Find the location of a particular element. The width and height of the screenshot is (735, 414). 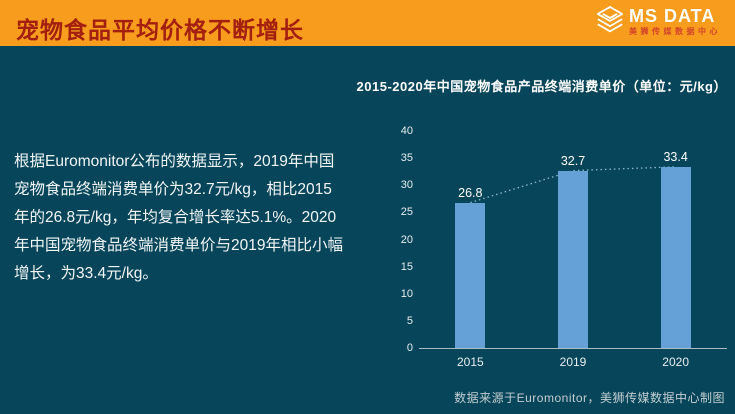

y-axis-tick-label: 35 is located at coordinates (406, 158).